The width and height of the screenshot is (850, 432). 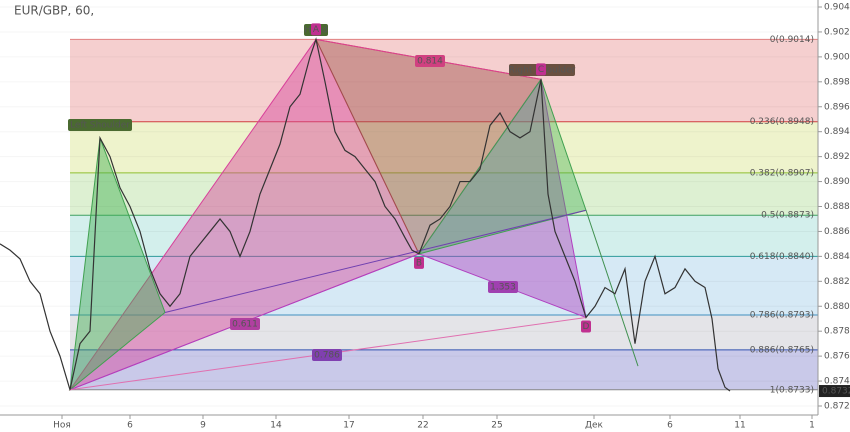 What do you see at coordinates (62, 426) in the screenshot?
I see `x-tick-label: Ноя` at bounding box center [62, 426].